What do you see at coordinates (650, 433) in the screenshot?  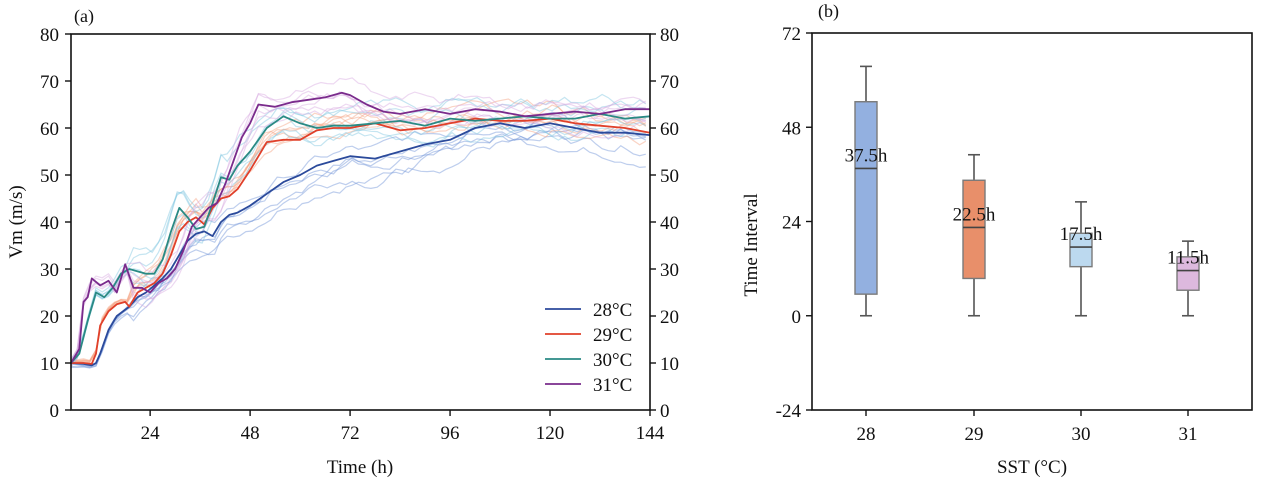 I see `x-tick-label: 144` at bounding box center [650, 433].